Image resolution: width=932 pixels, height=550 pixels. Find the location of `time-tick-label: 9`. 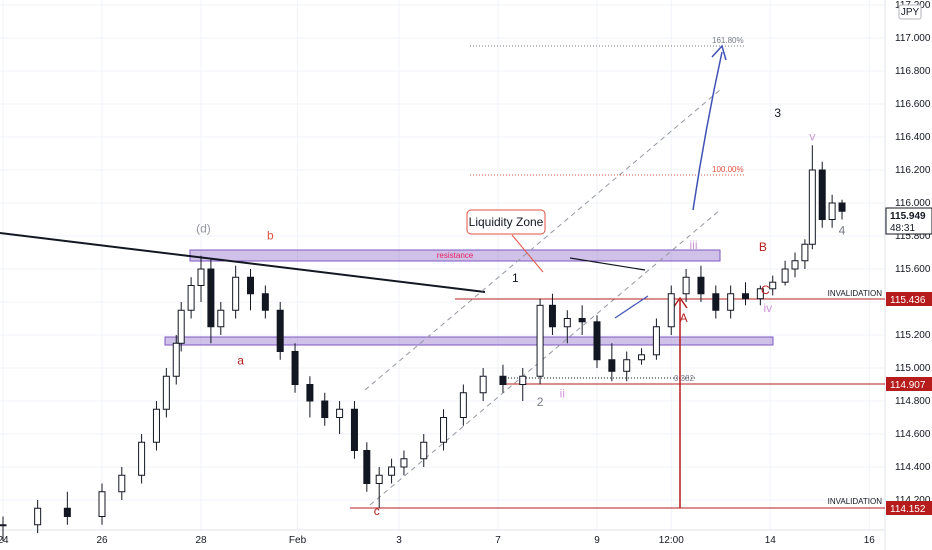

time-tick-label: 9 is located at coordinates (597, 540).